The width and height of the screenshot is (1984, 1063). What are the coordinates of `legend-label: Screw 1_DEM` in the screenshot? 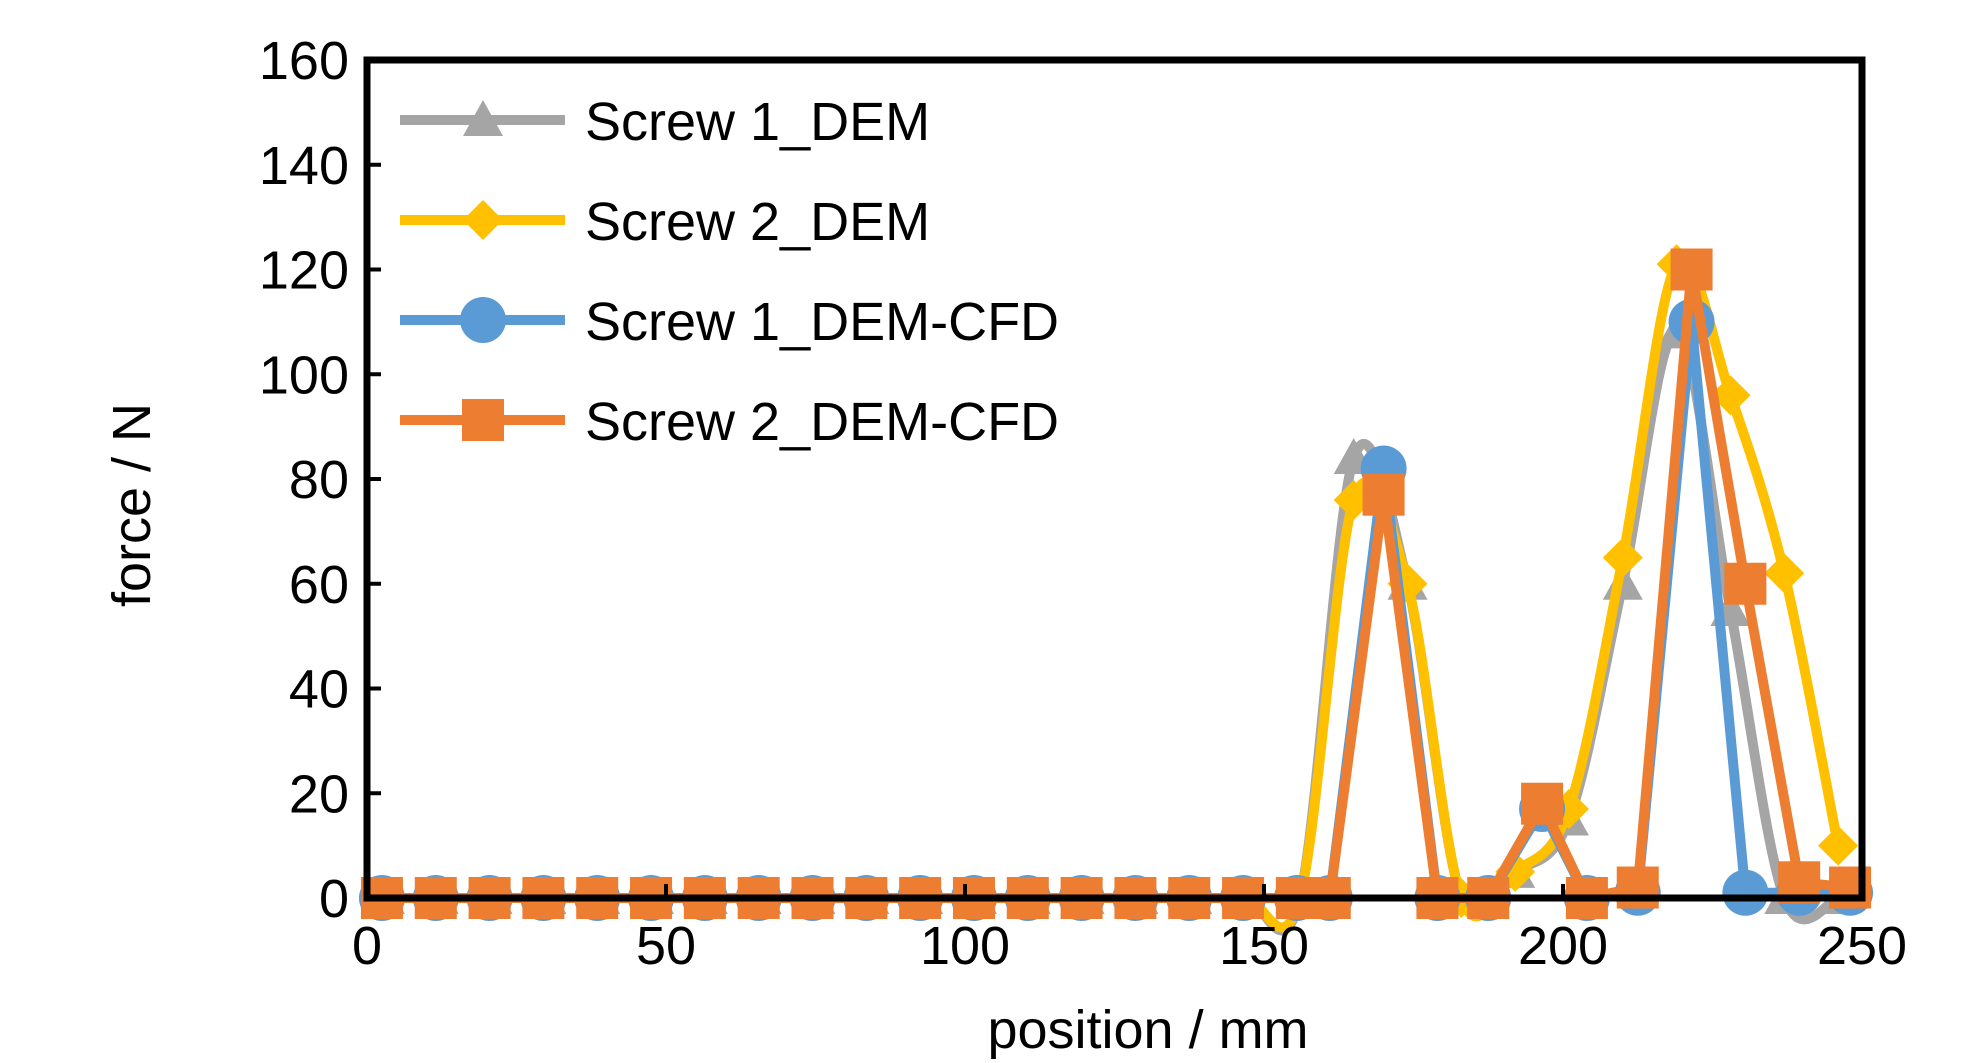 It's located at (757, 122).